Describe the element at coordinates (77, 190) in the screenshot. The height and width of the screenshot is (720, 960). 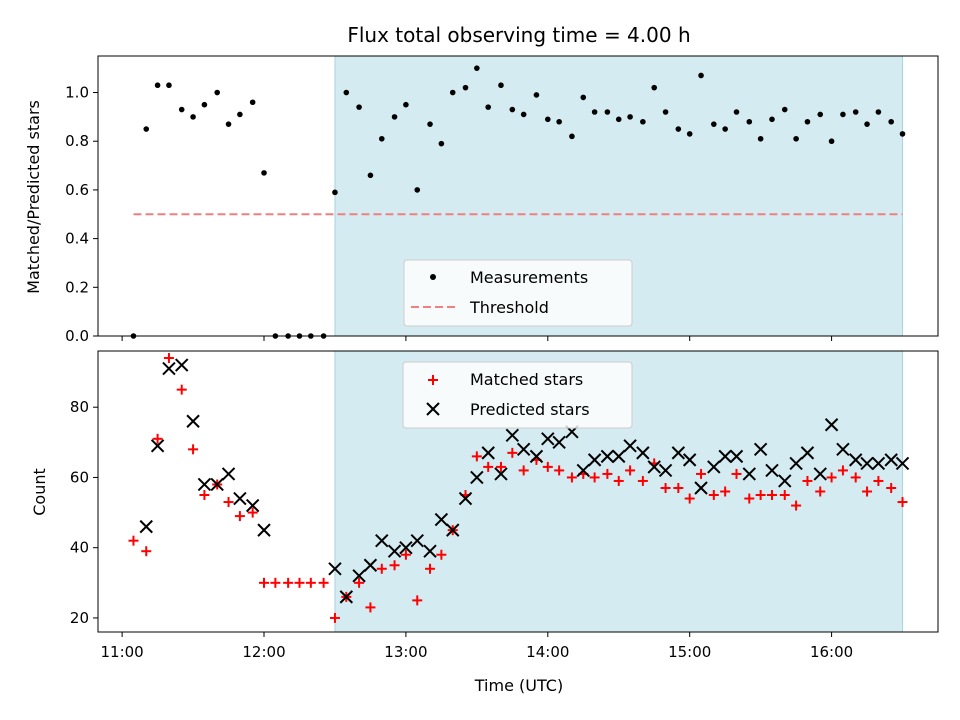
I see `top-ytick-label: 0.6` at that location.